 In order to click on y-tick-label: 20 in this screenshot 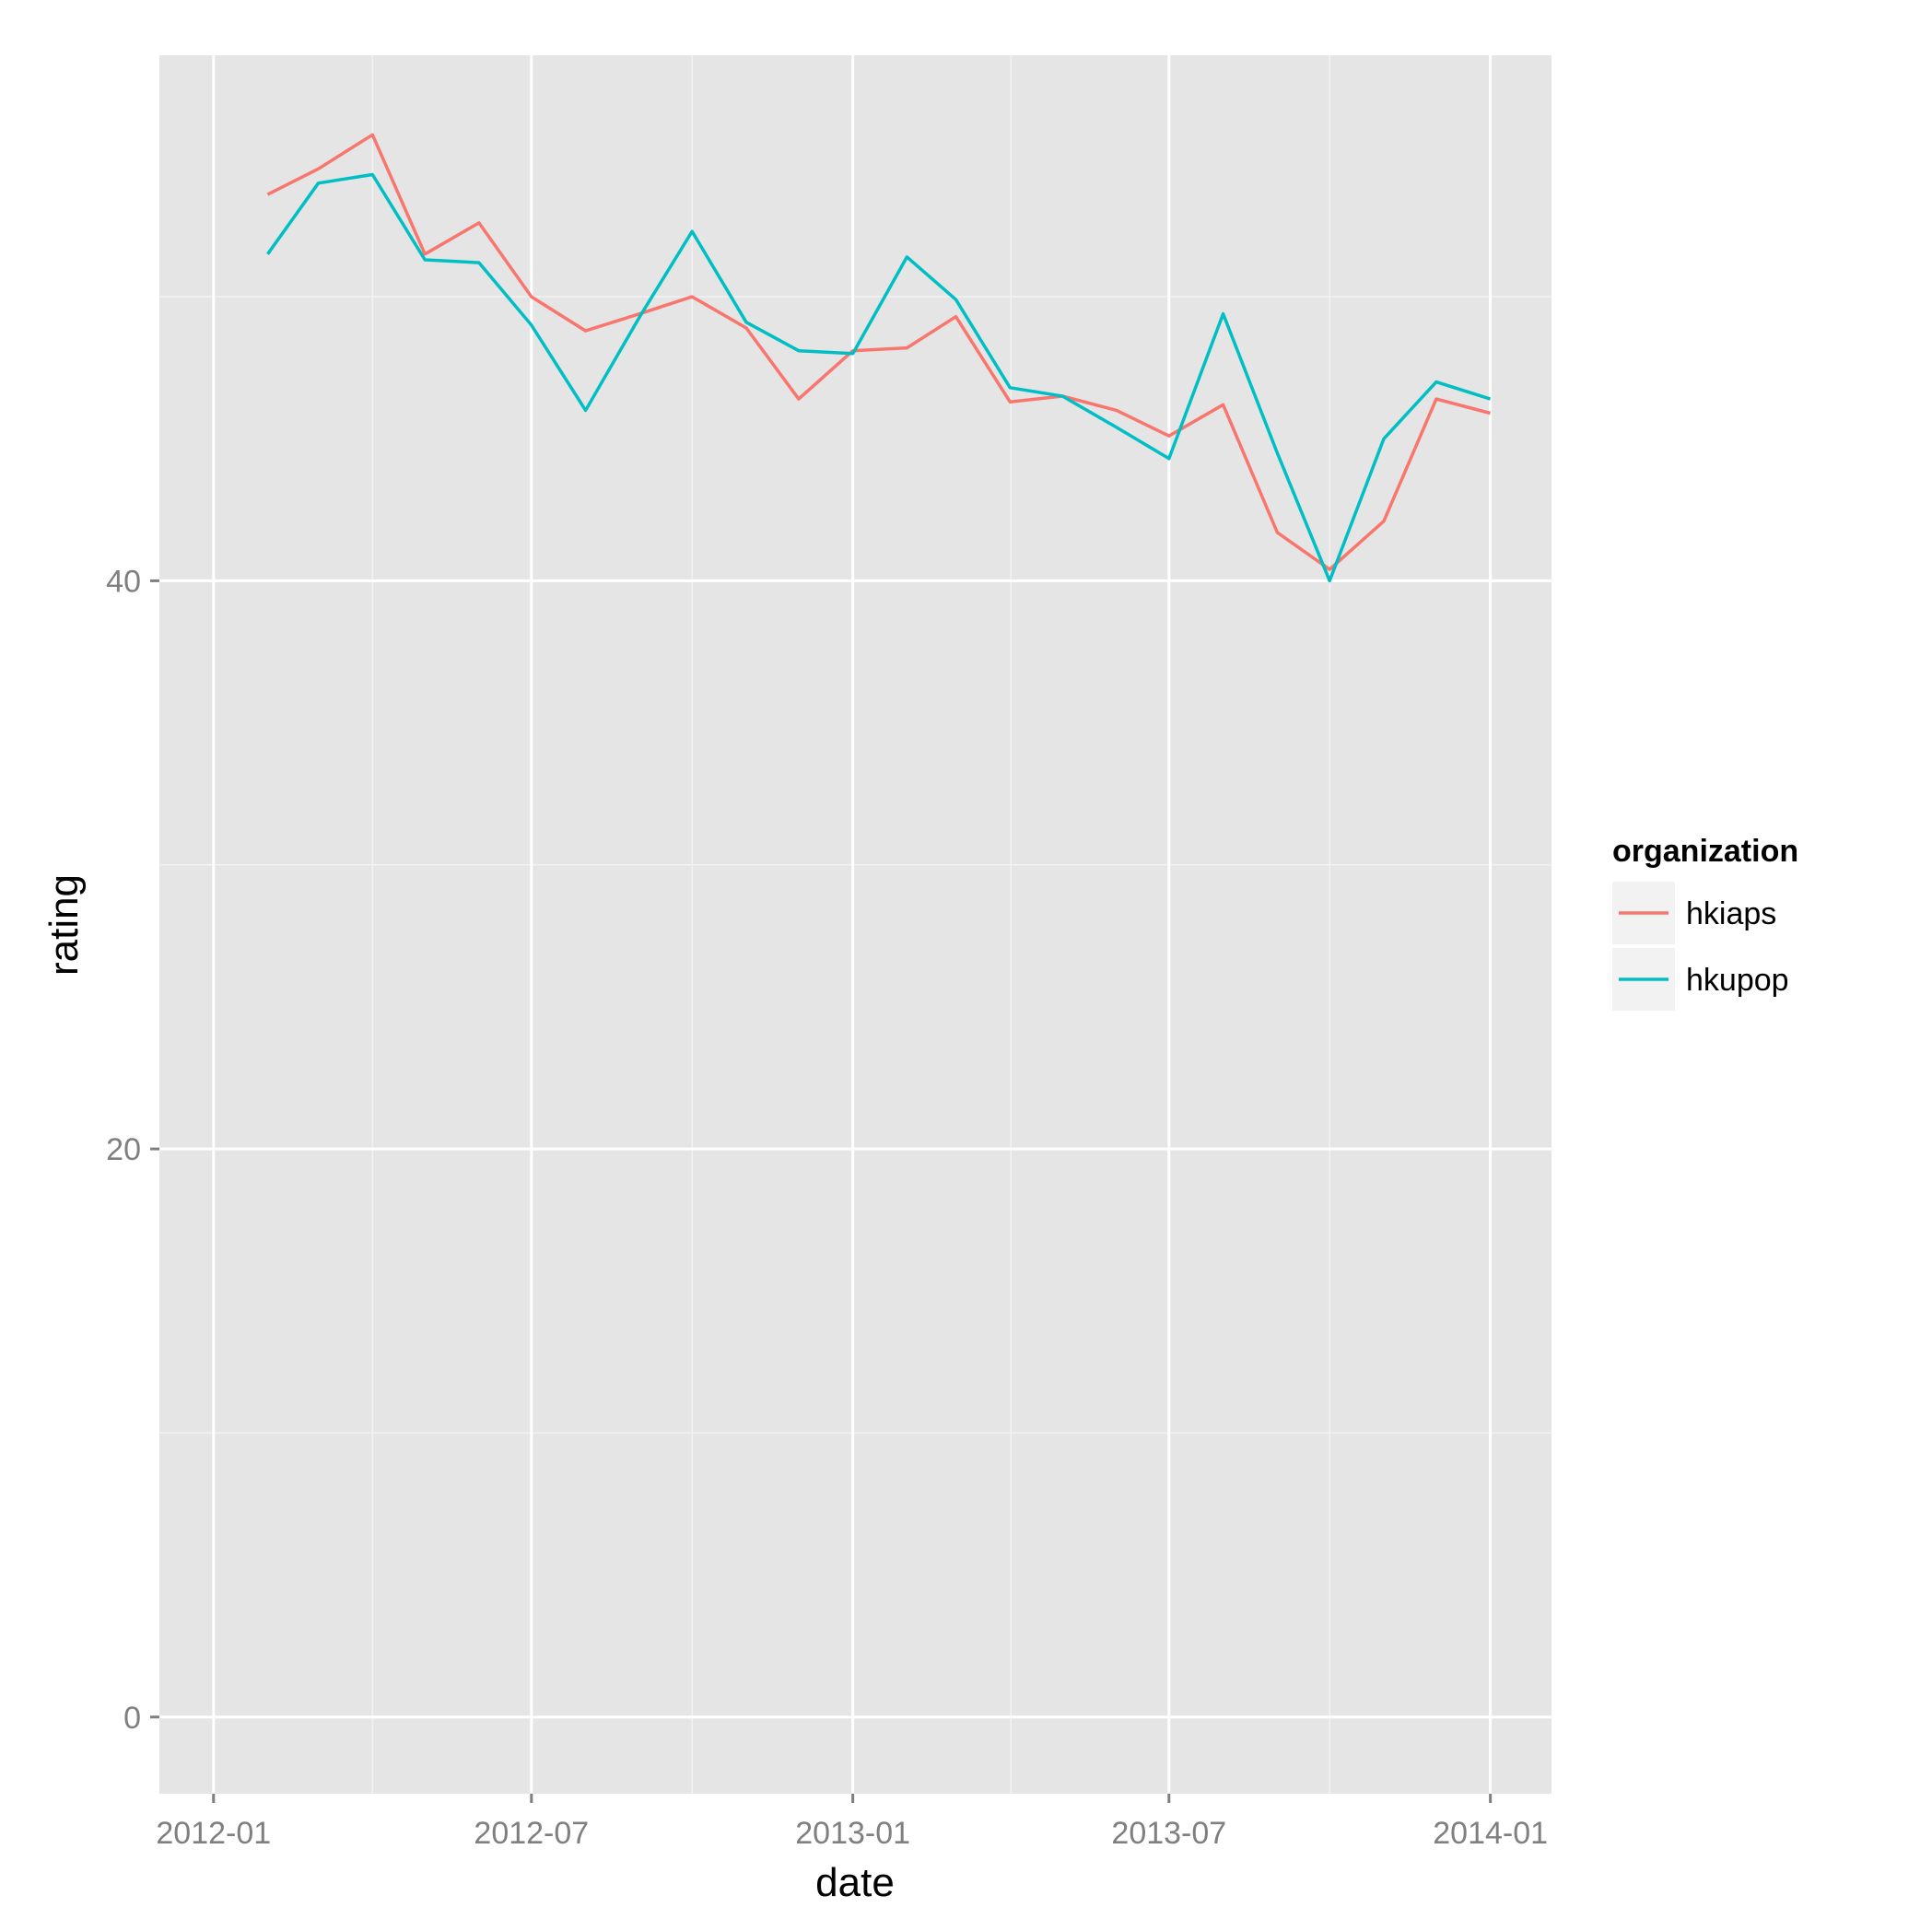, I will do `click(123, 1149)`.